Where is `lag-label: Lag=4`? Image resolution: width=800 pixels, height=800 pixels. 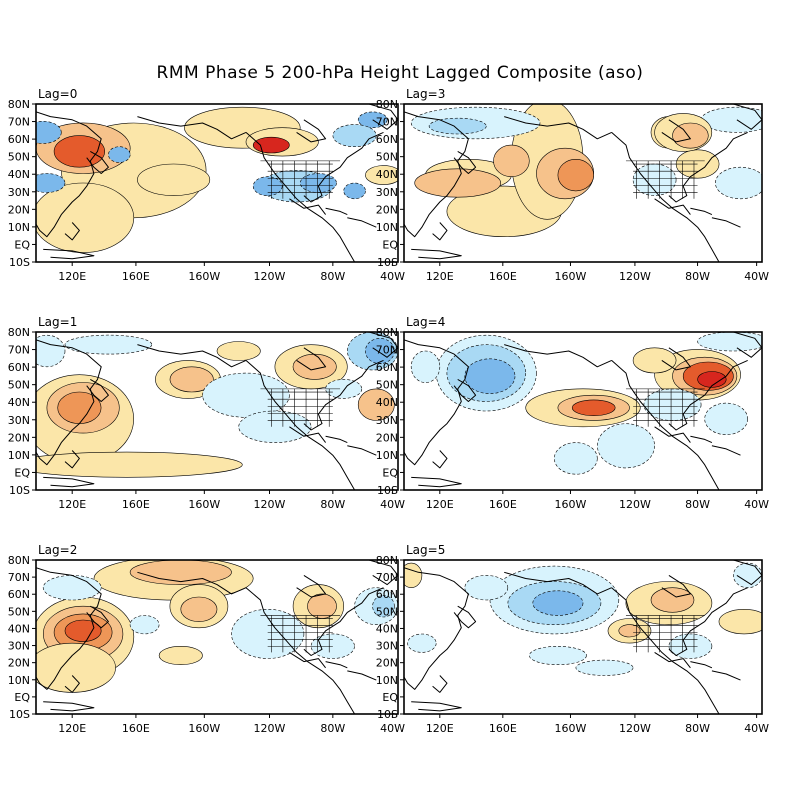 lag-label: Lag=4 is located at coordinates (425, 322).